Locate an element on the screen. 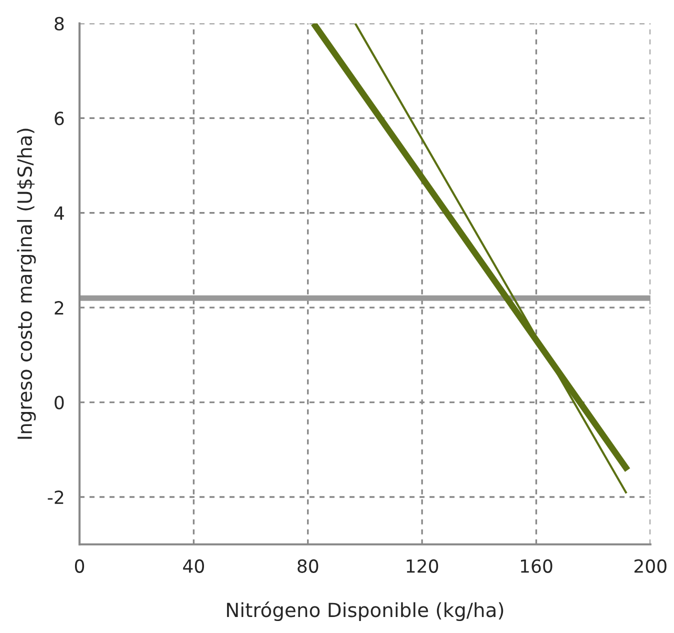 Image resolution: width=674 pixels, height=633 pixels. x-tick-label: 120 is located at coordinates (422, 566).